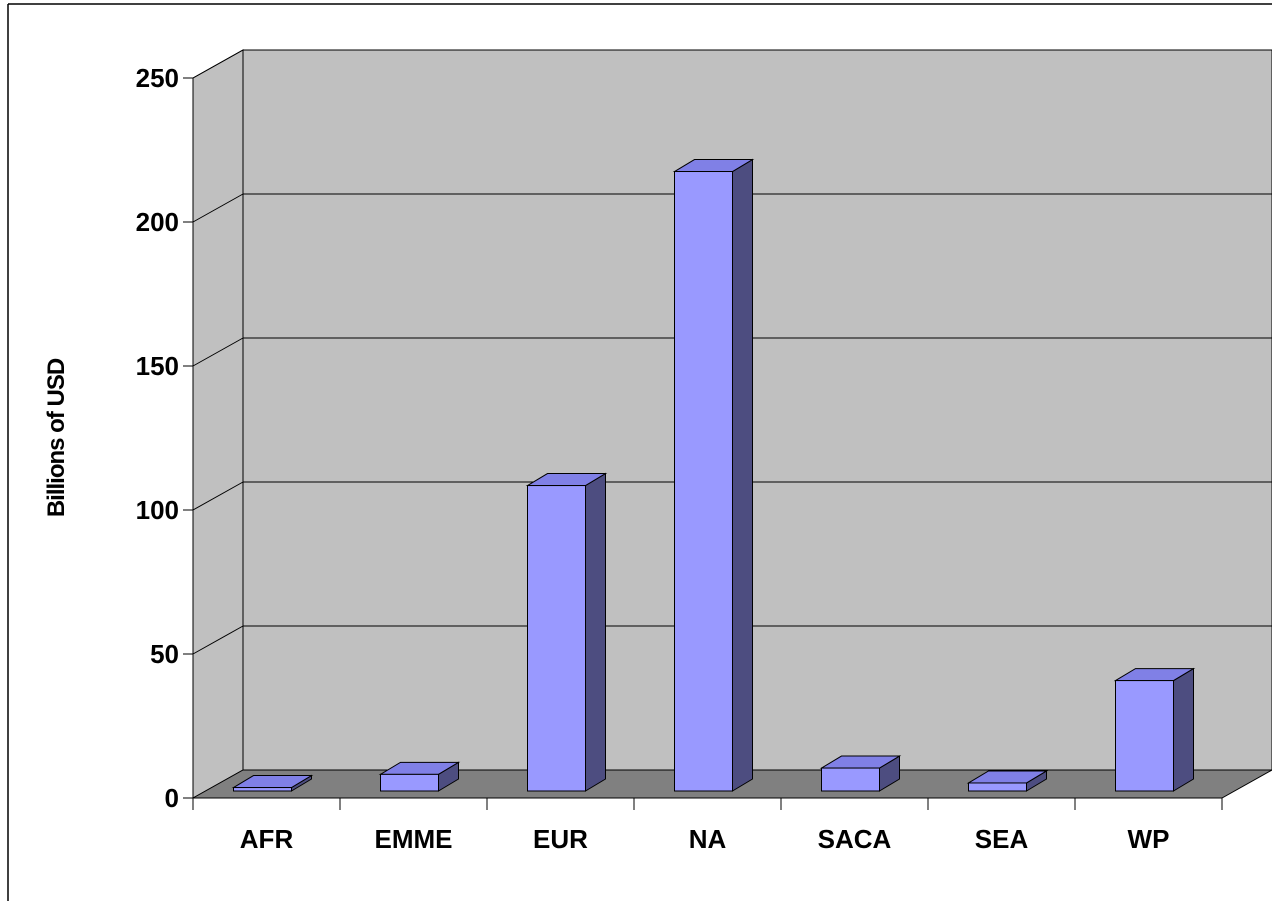  Describe the element at coordinates (56, 437) in the screenshot. I see `y-axis-title: Billions of USD` at that location.